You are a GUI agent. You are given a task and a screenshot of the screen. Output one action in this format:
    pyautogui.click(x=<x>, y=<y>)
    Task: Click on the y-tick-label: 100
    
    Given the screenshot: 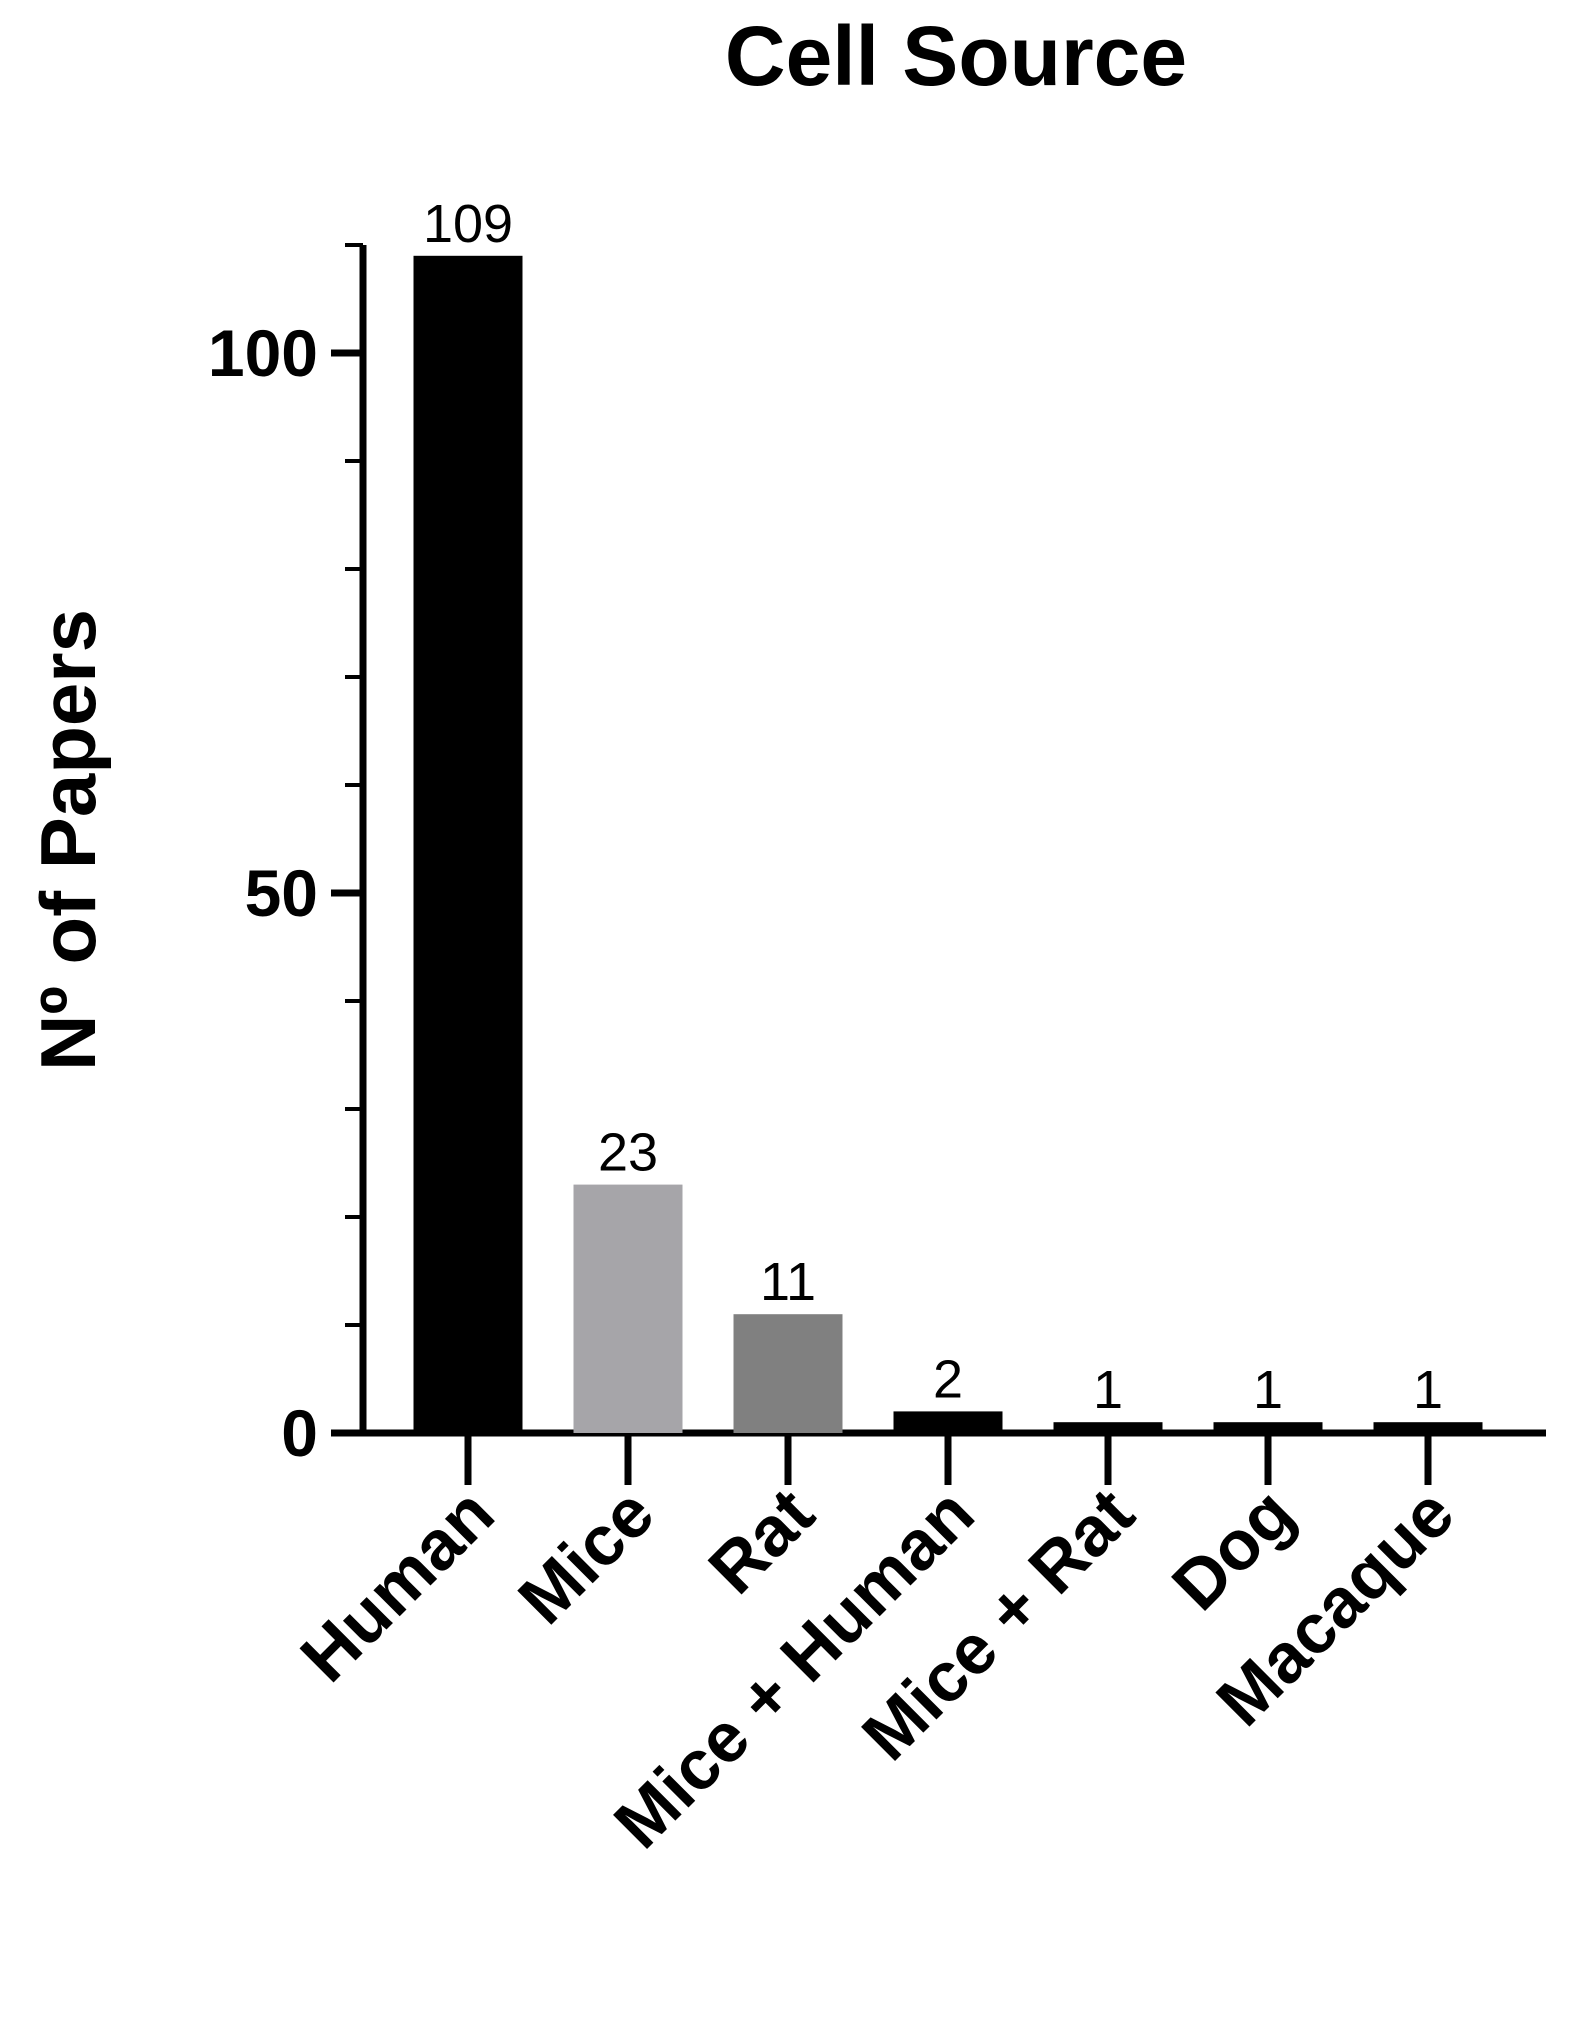 What is the action you would take?
    pyautogui.click(x=263, y=353)
    